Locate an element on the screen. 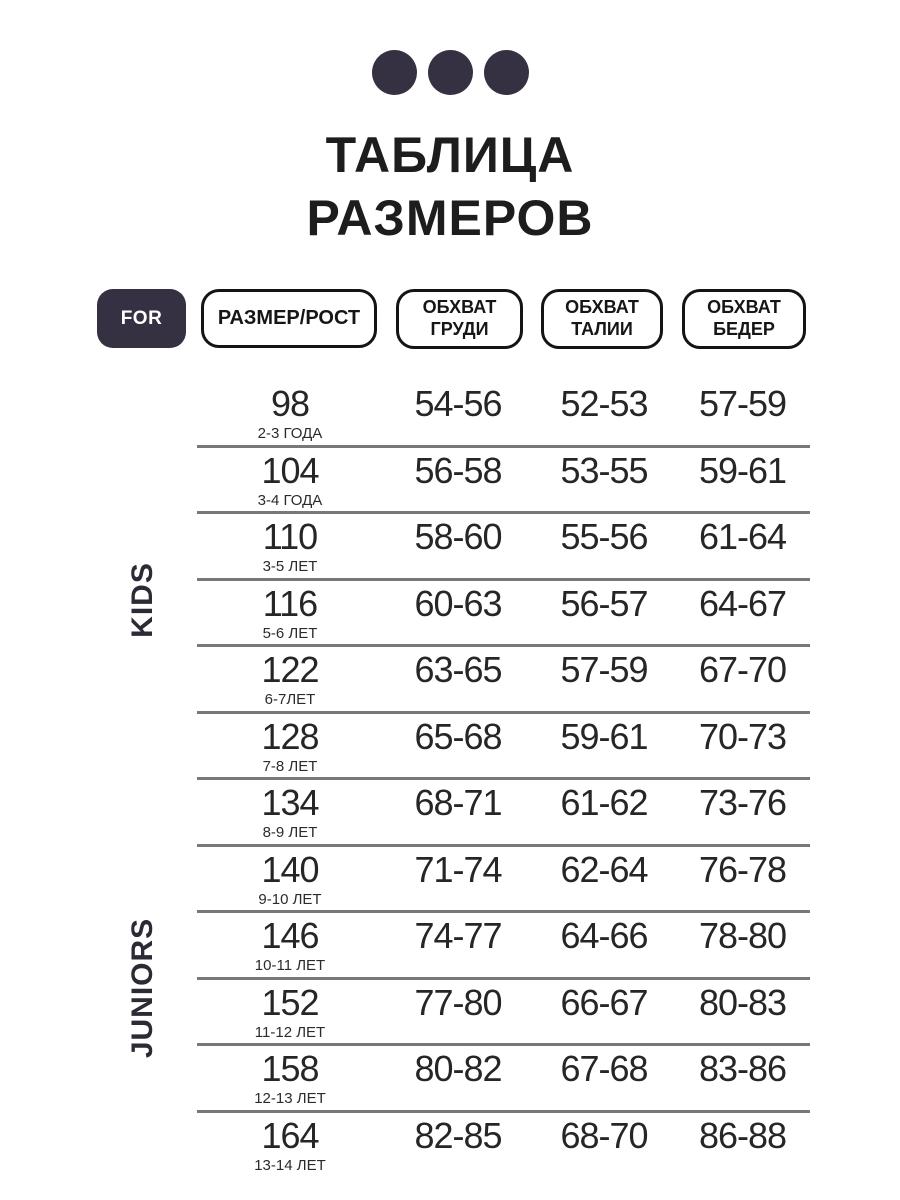 The height and width of the screenshot is (1200, 900). size-cell: 134 8-9 ЛЕТ is located at coordinates (290, 814).